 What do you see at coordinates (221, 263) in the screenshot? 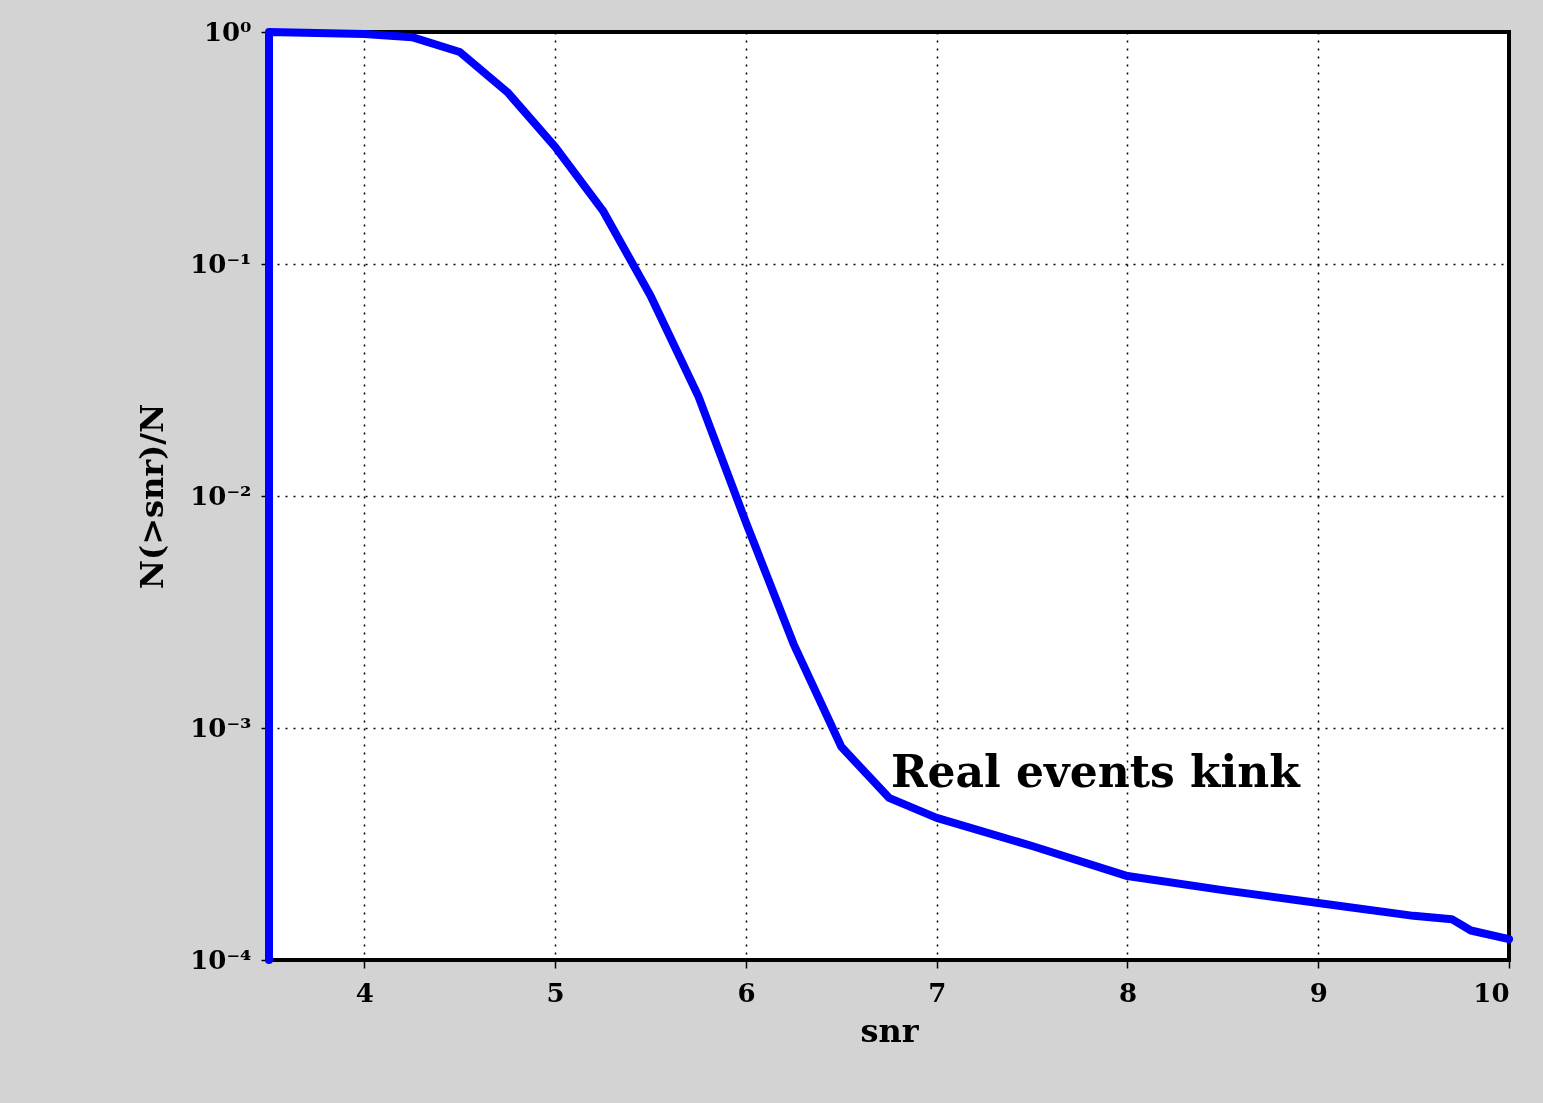
I see `y-tick-label: 10⁻¹` at bounding box center [221, 263].